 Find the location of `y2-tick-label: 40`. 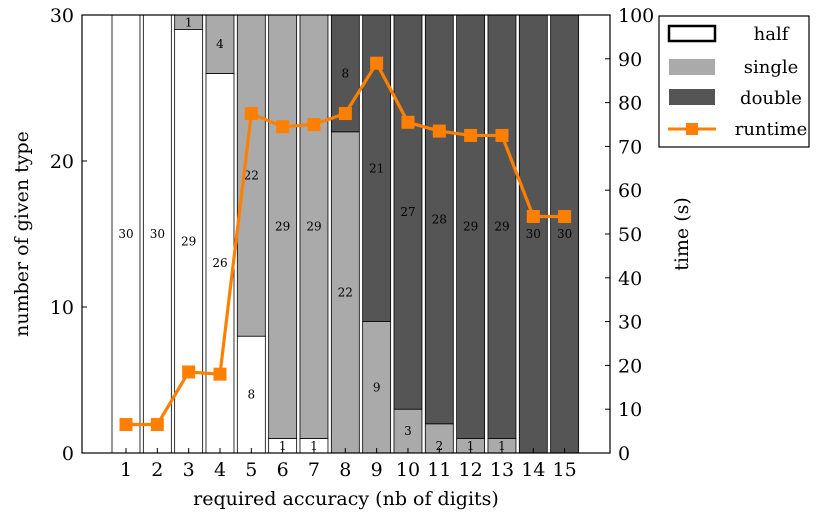

y2-tick-label: 40 is located at coordinates (630, 279).